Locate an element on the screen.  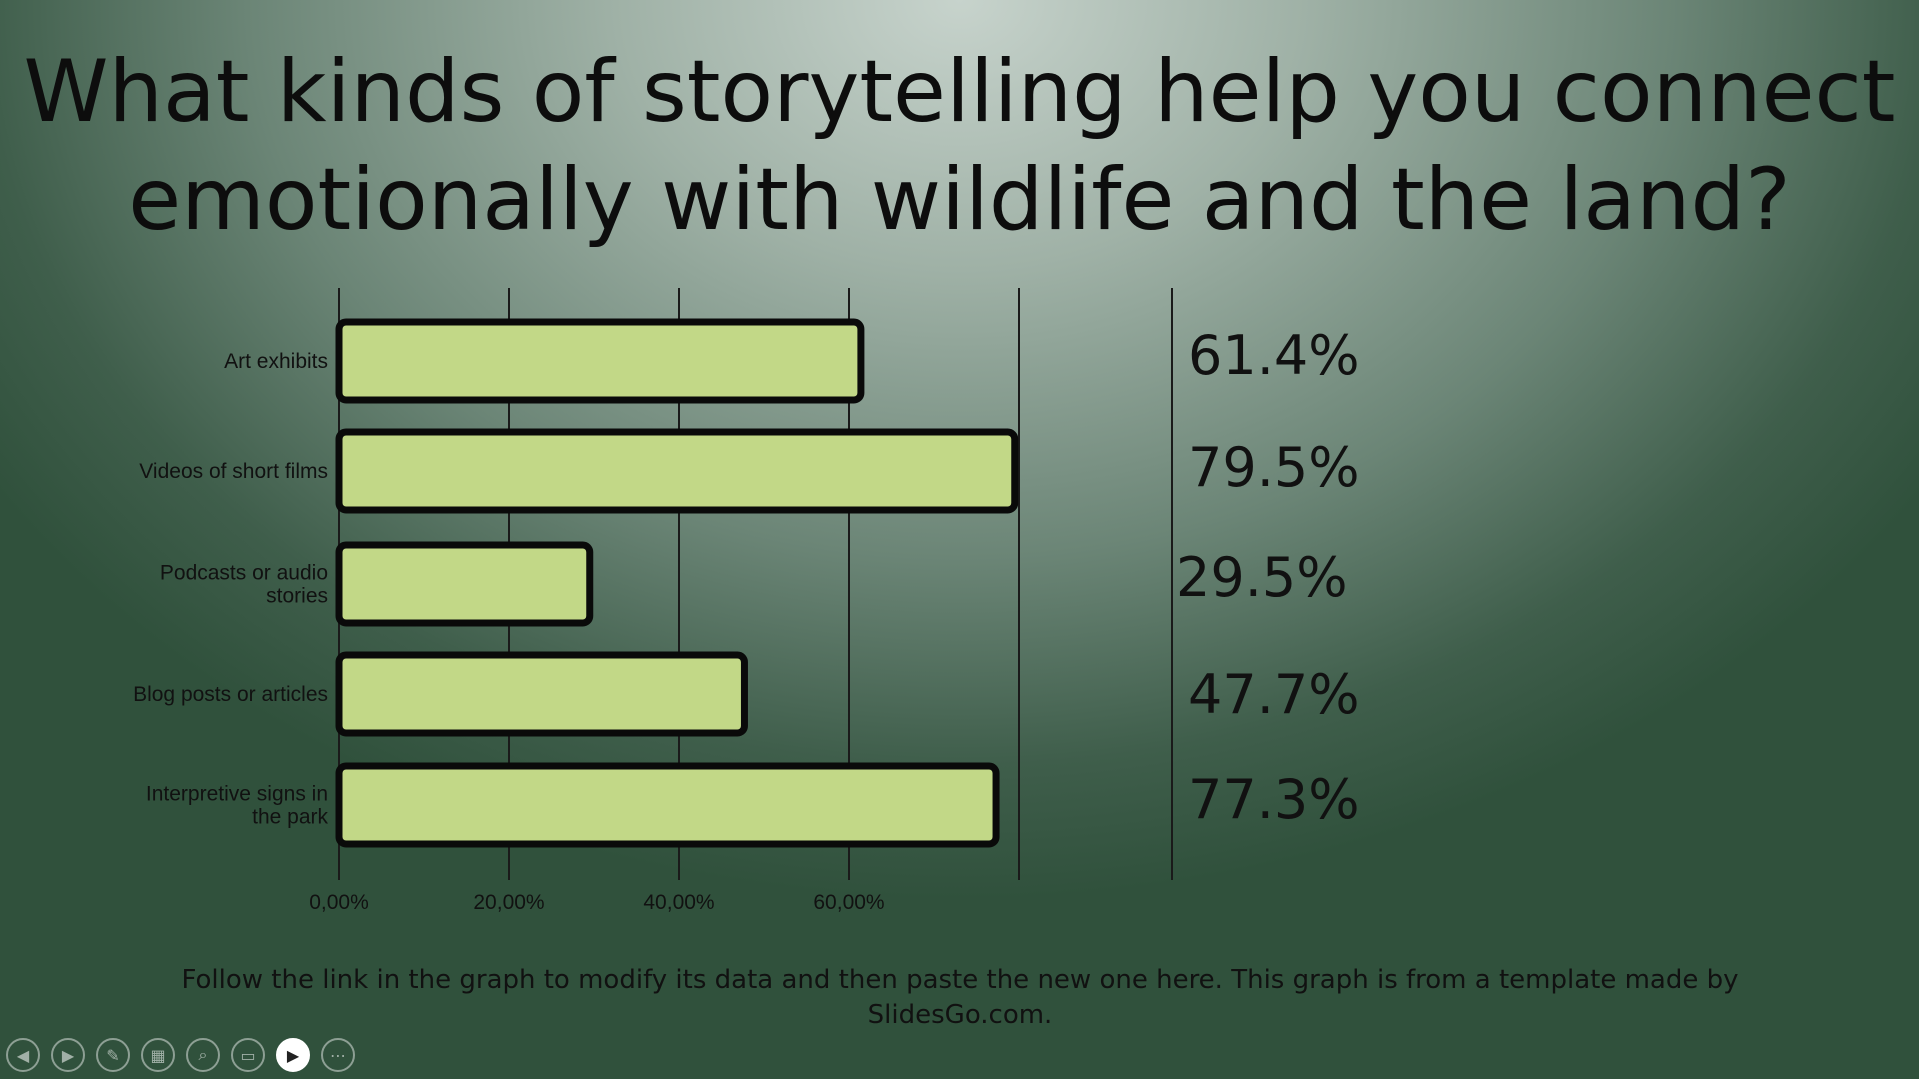
title-line-2: emotionally with wildlife and the land? is located at coordinates (959, 200).